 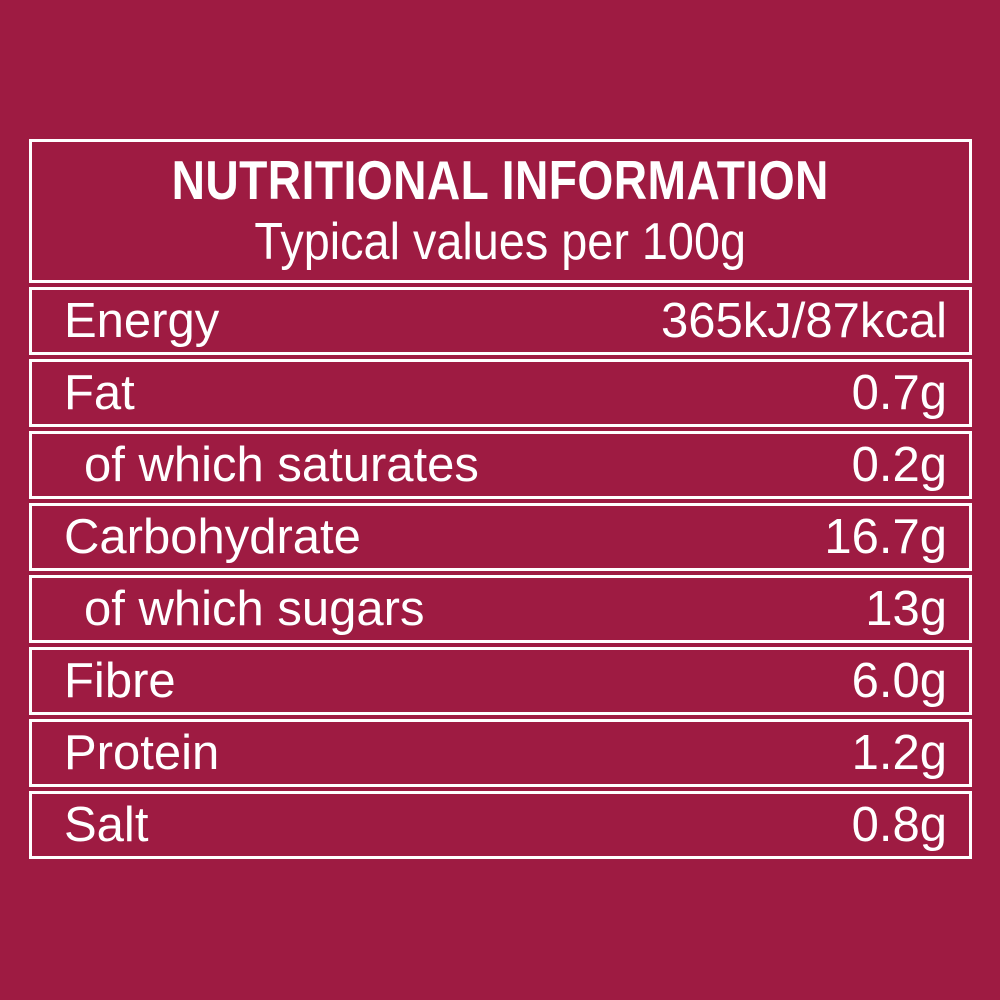 What do you see at coordinates (500, 753) in the screenshot?
I see `table-row-protein: Protein 1.2g` at bounding box center [500, 753].